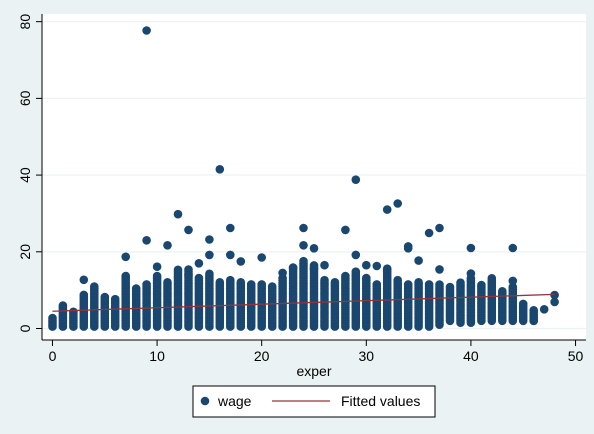  Describe the element at coordinates (25, 22) in the screenshot. I see `y-tick-label: 80` at that location.